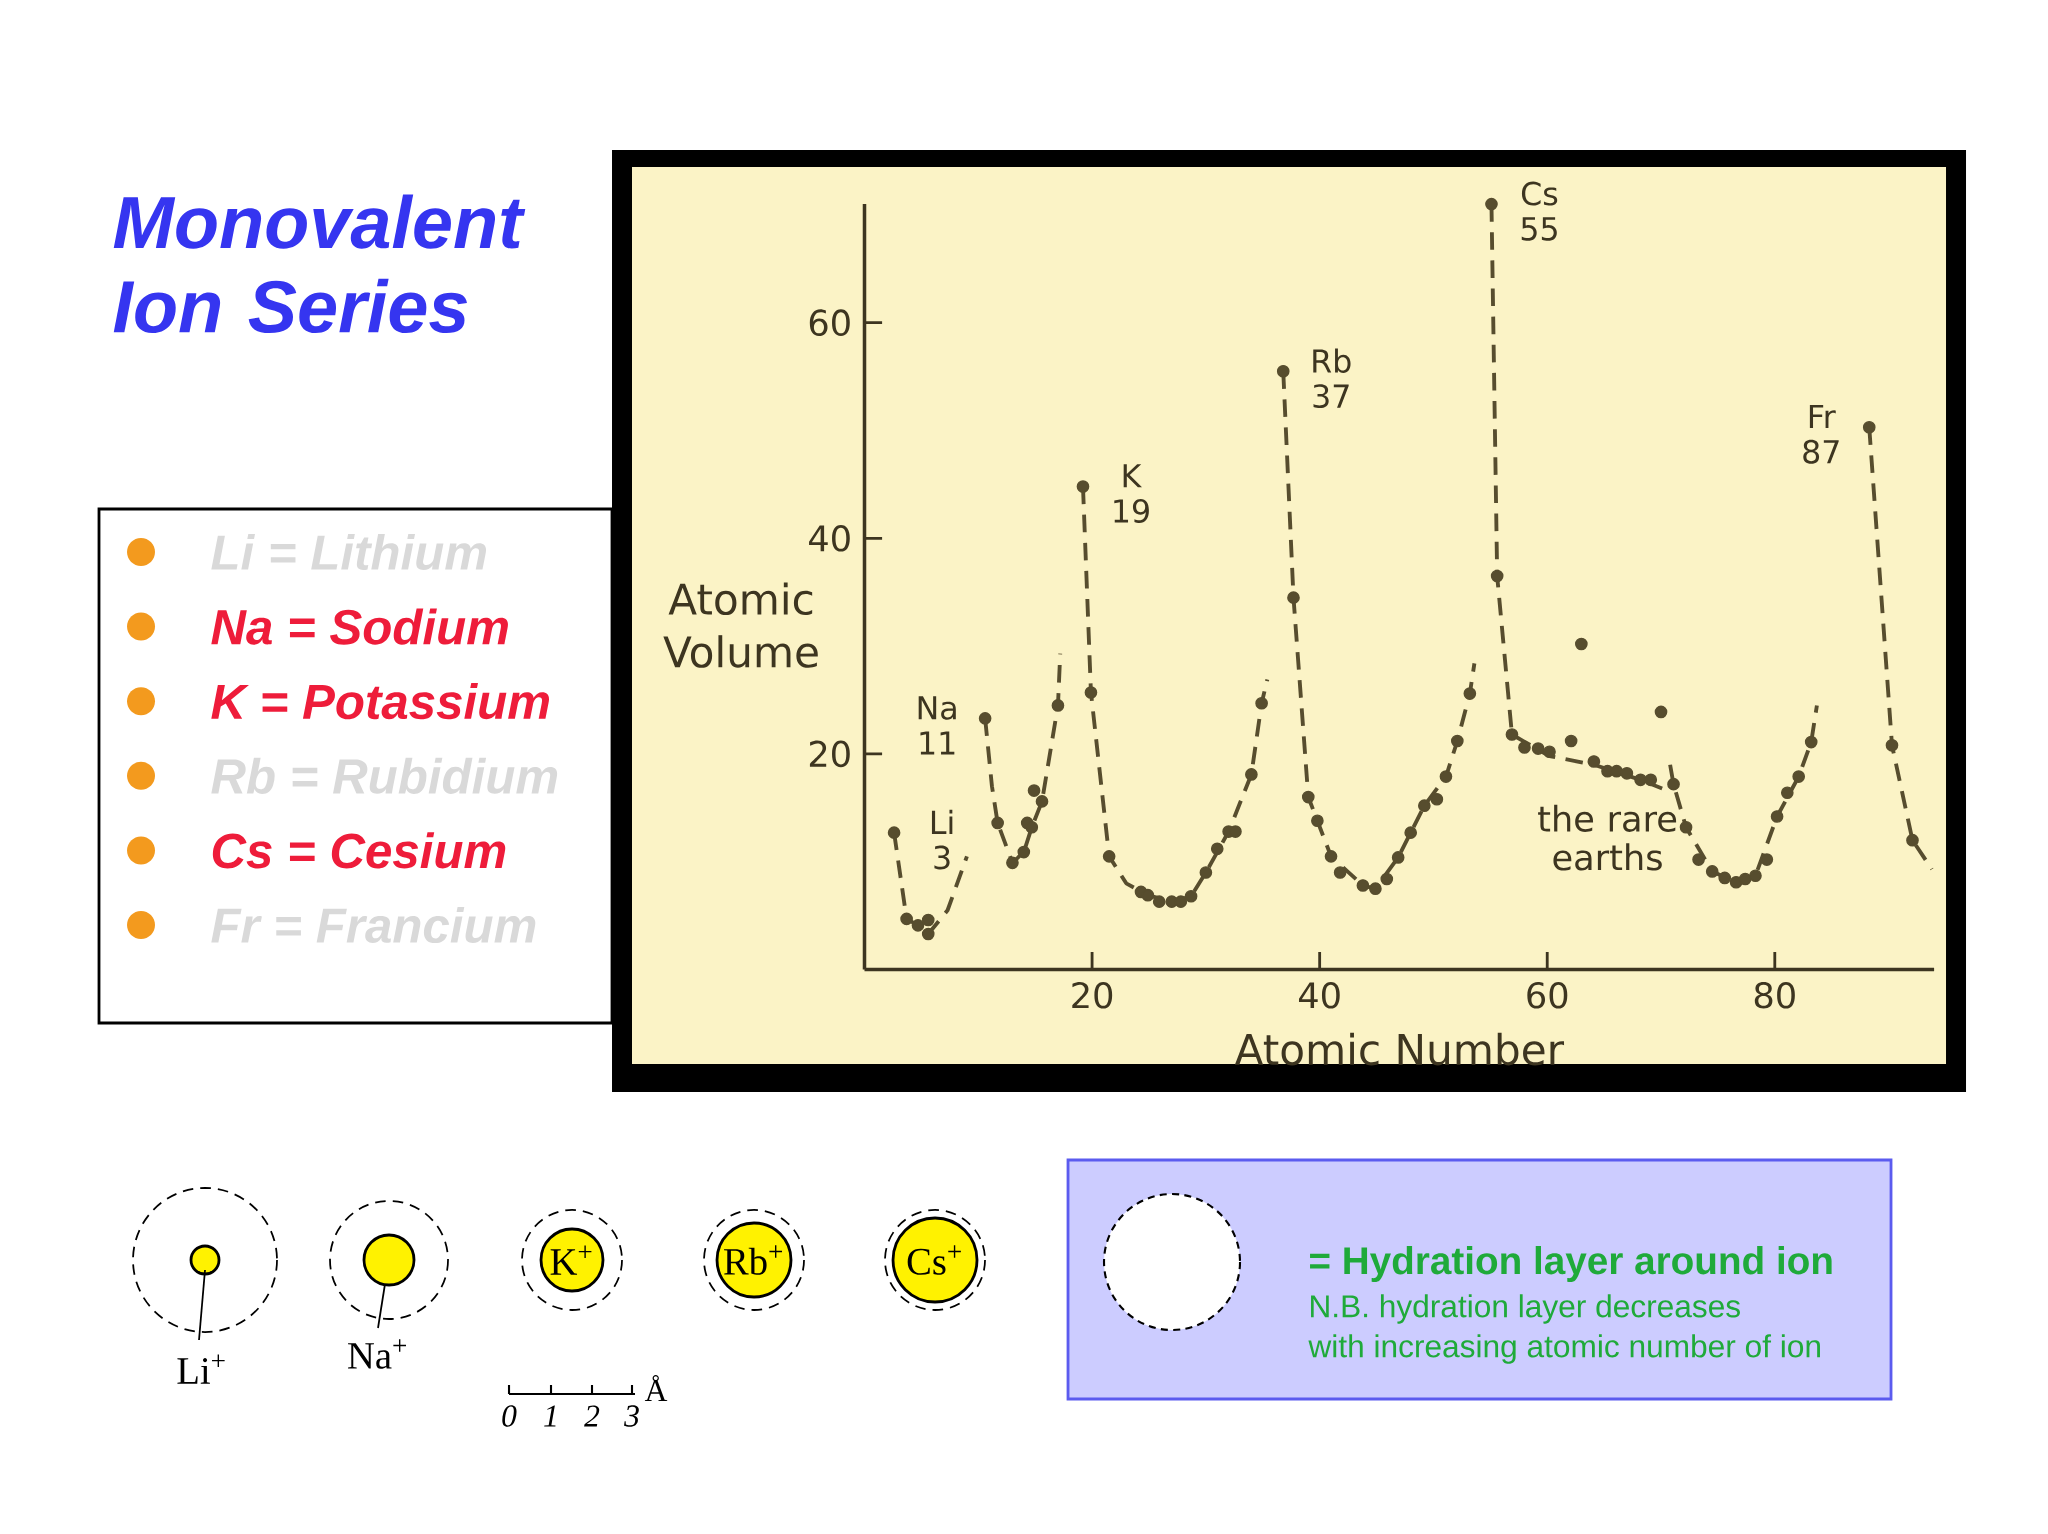  Describe the element at coordinates (359, 850) in the screenshot. I see `text: Cs = Cesium` at that location.